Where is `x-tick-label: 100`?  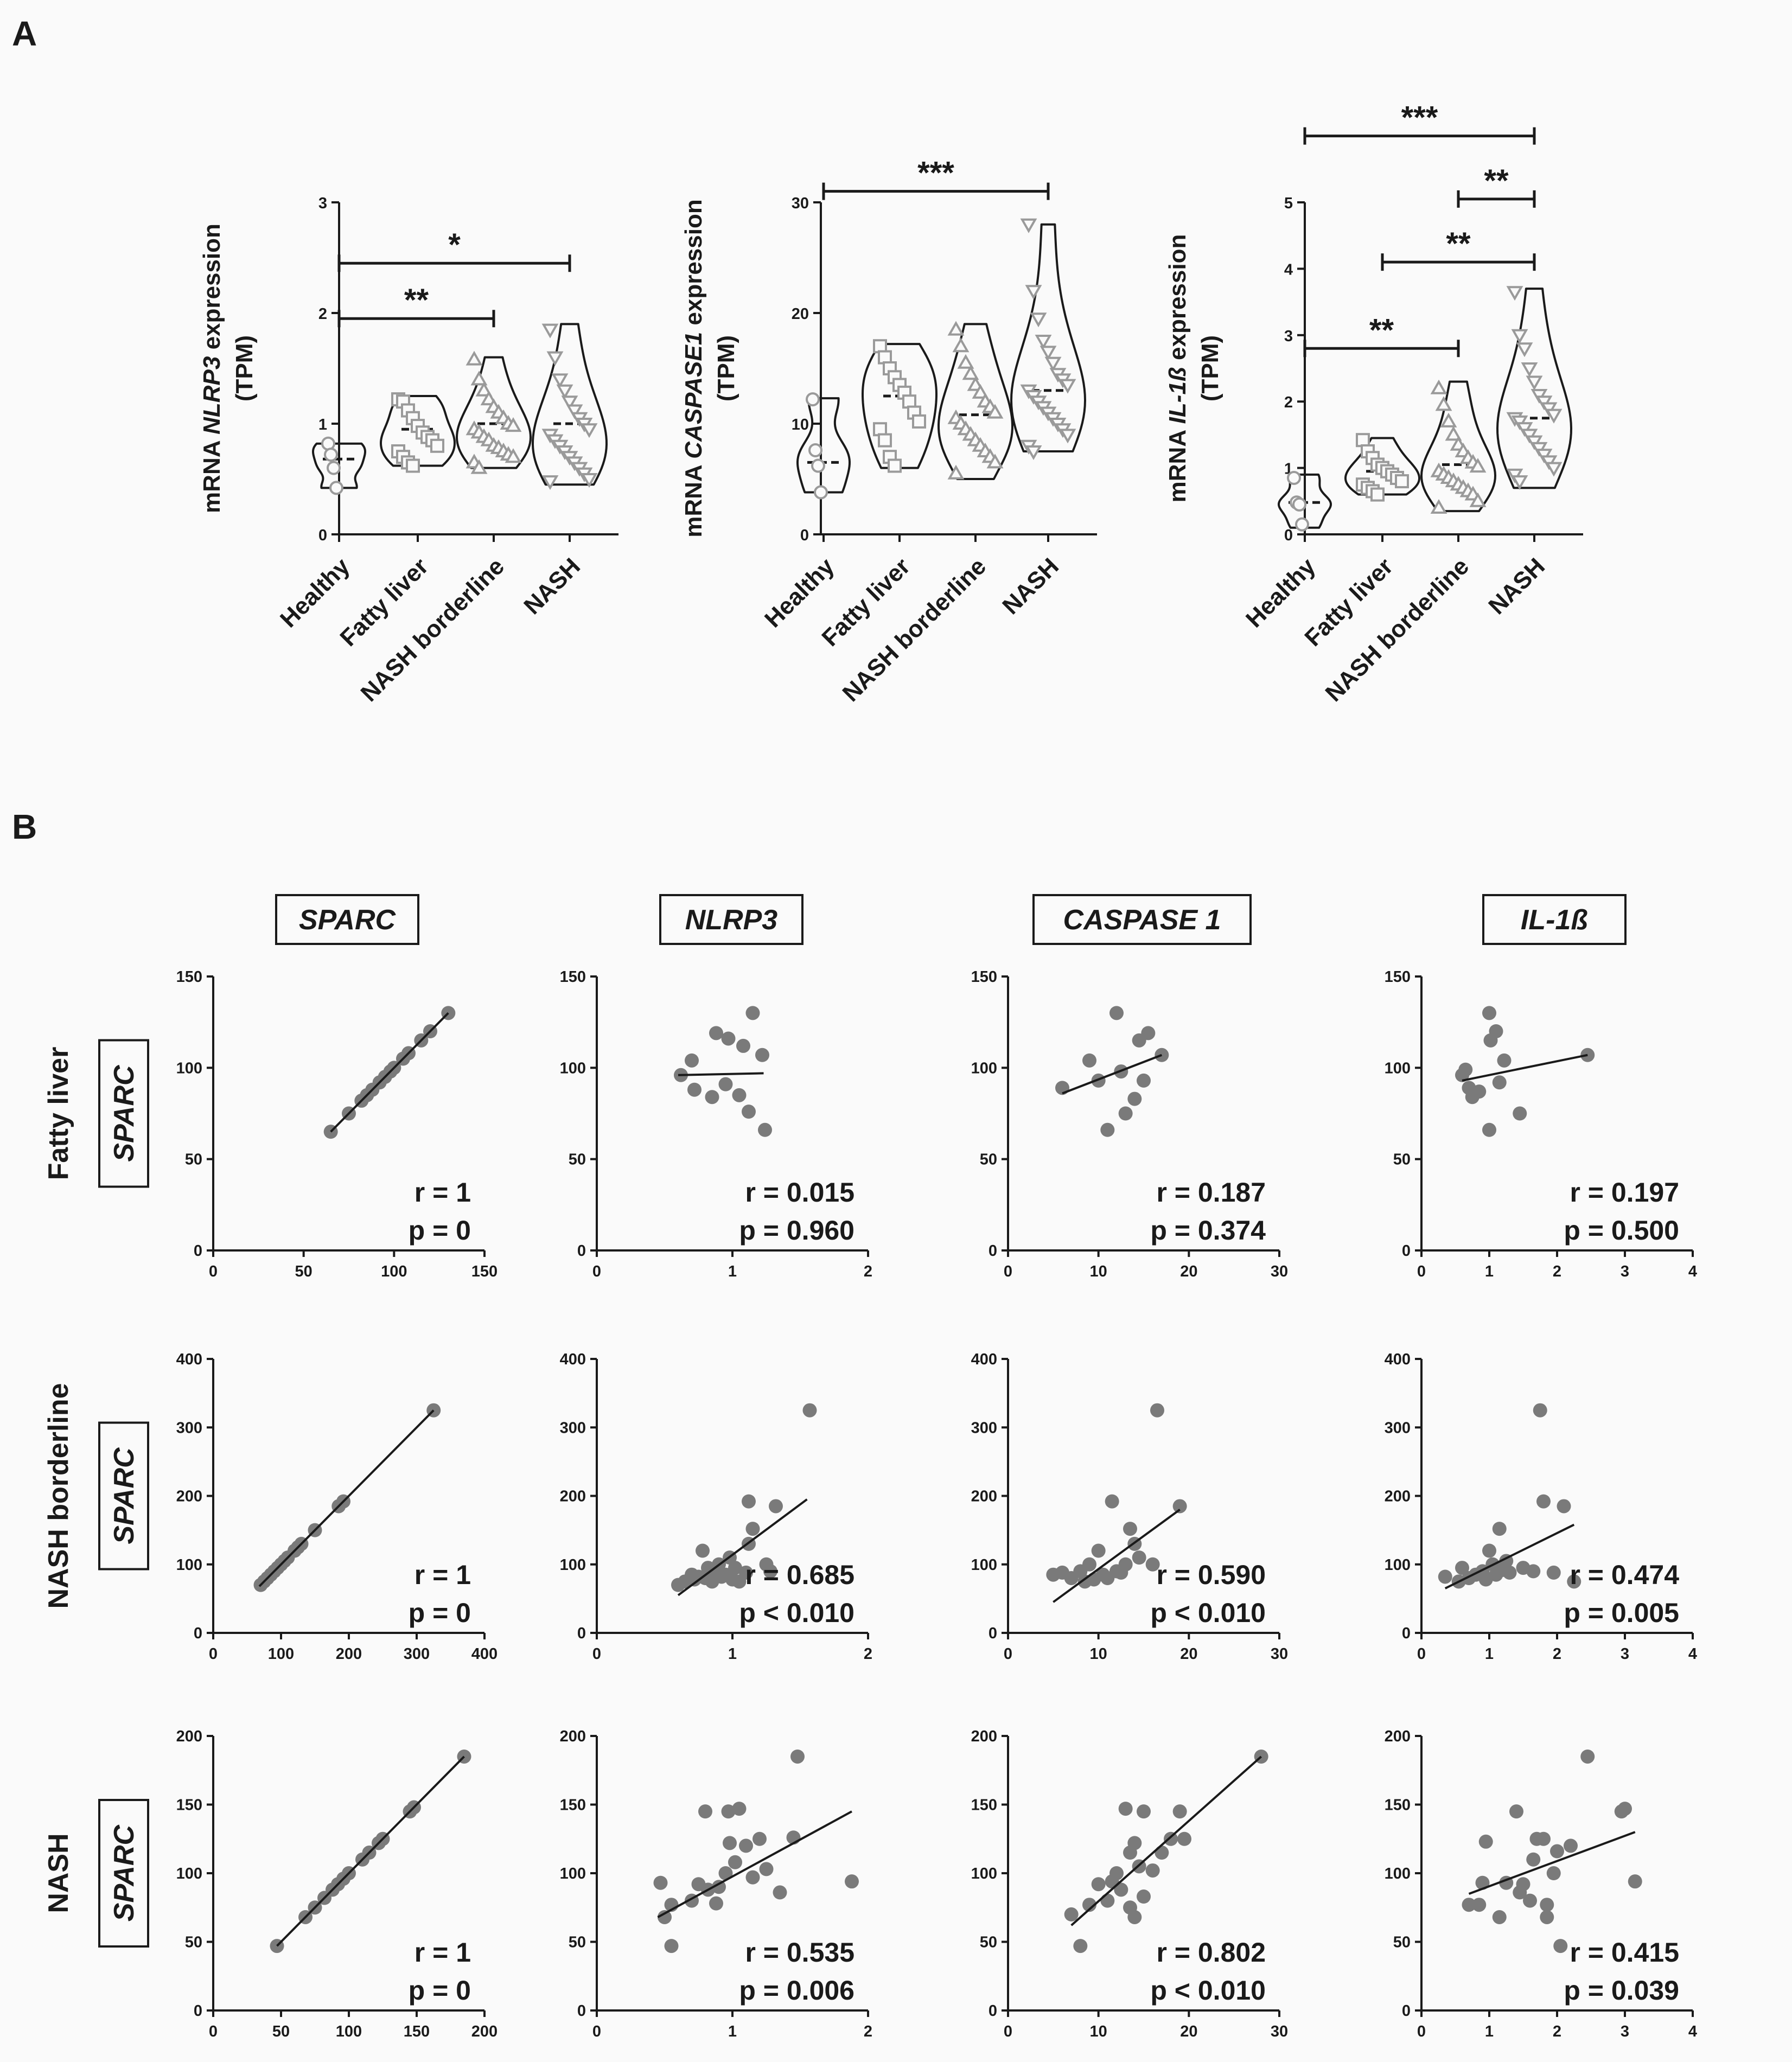
x-tick-label: 100 is located at coordinates (394, 1271).